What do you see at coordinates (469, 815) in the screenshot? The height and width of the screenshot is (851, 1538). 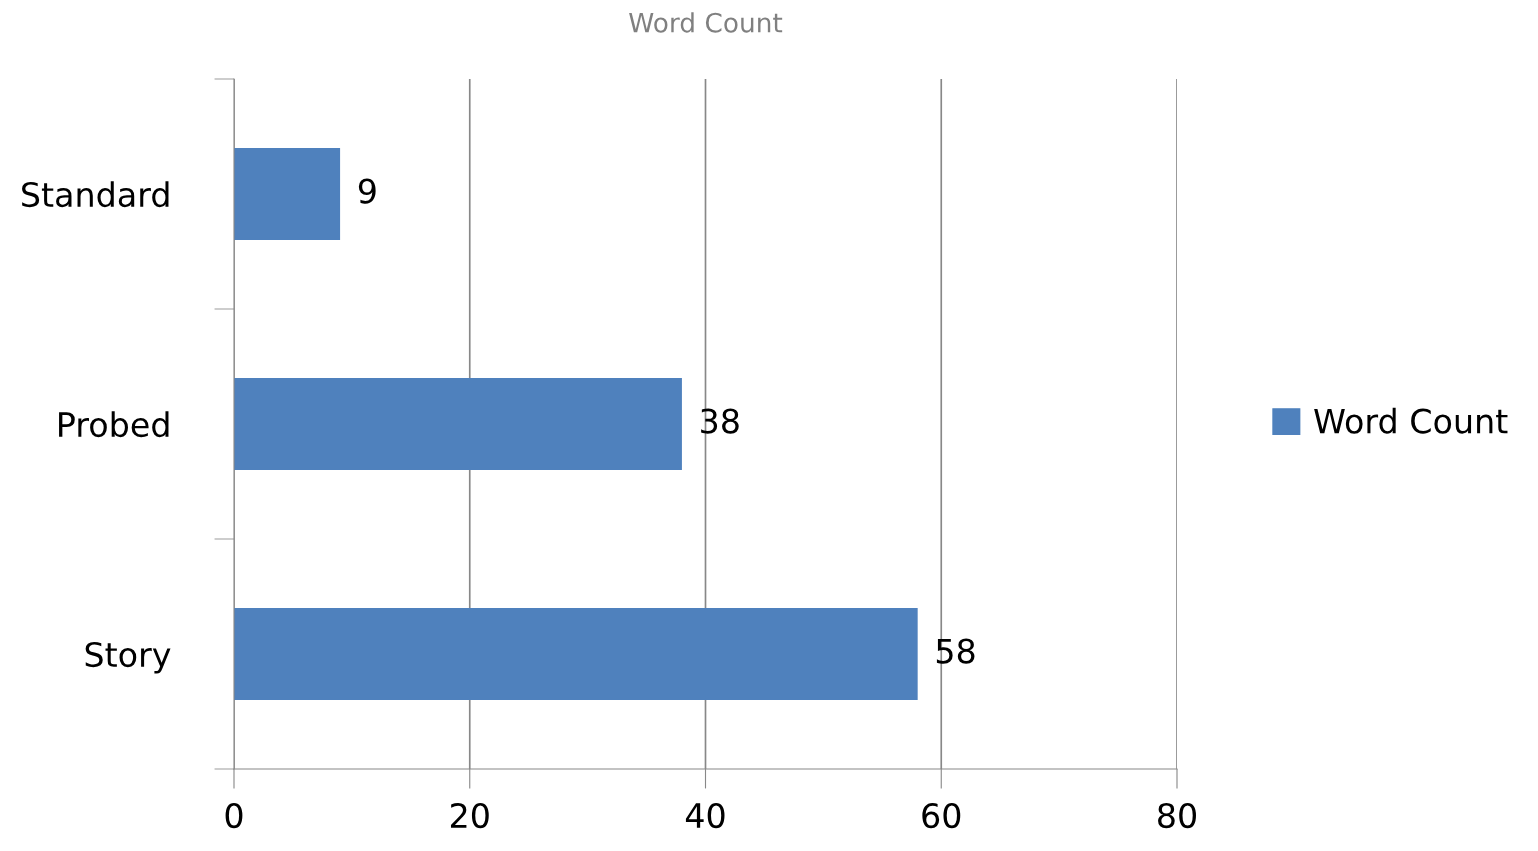 I see `x-tick-label: 20` at bounding box center [469, 815].